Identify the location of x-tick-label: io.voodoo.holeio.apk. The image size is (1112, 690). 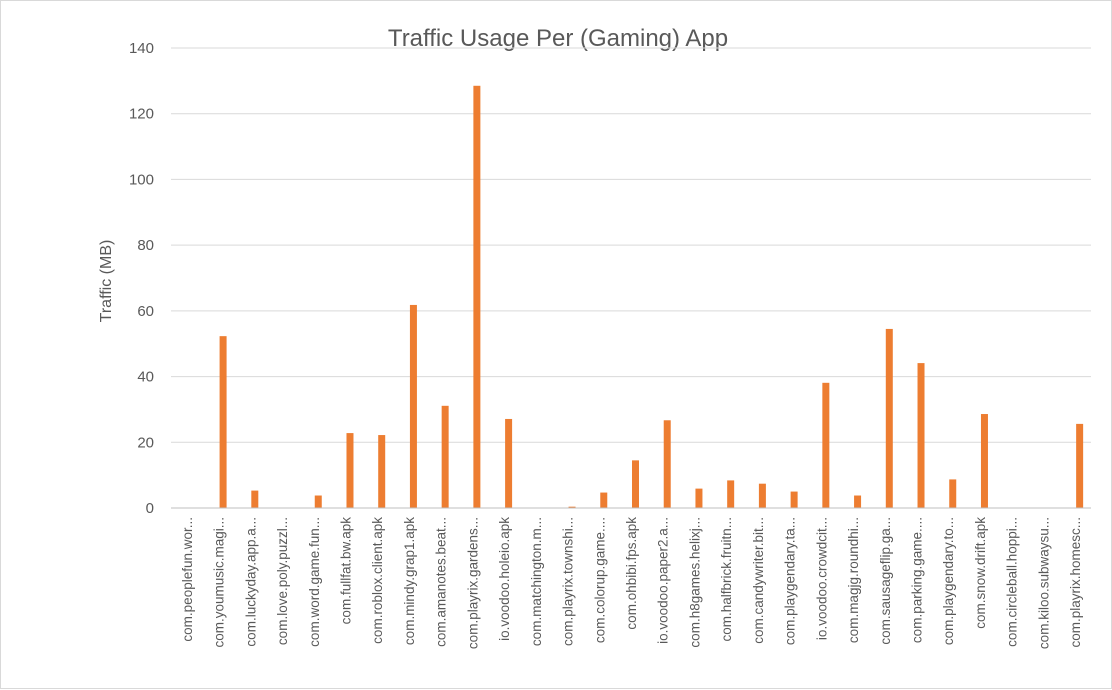
(504, 579).